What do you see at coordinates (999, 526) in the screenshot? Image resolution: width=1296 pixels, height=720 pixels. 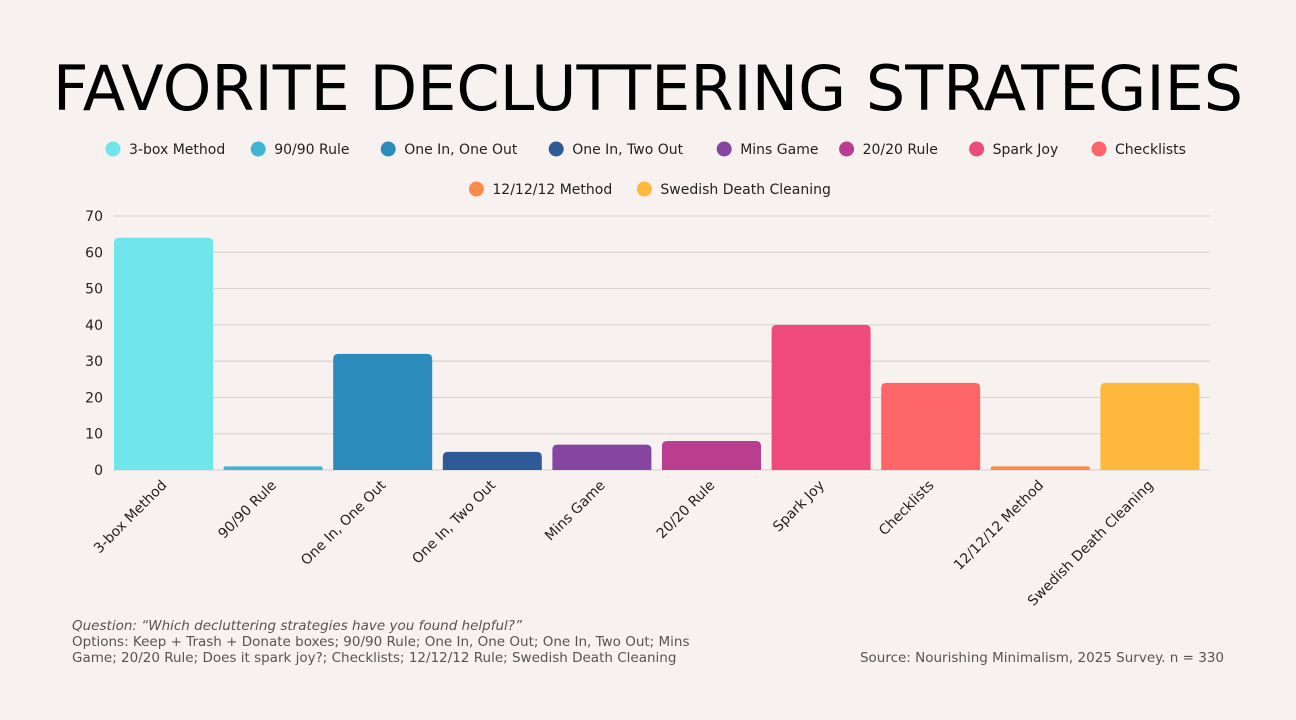 I see `x-tick-label: 12/12/12 Method` at bounding box center [999, 526].